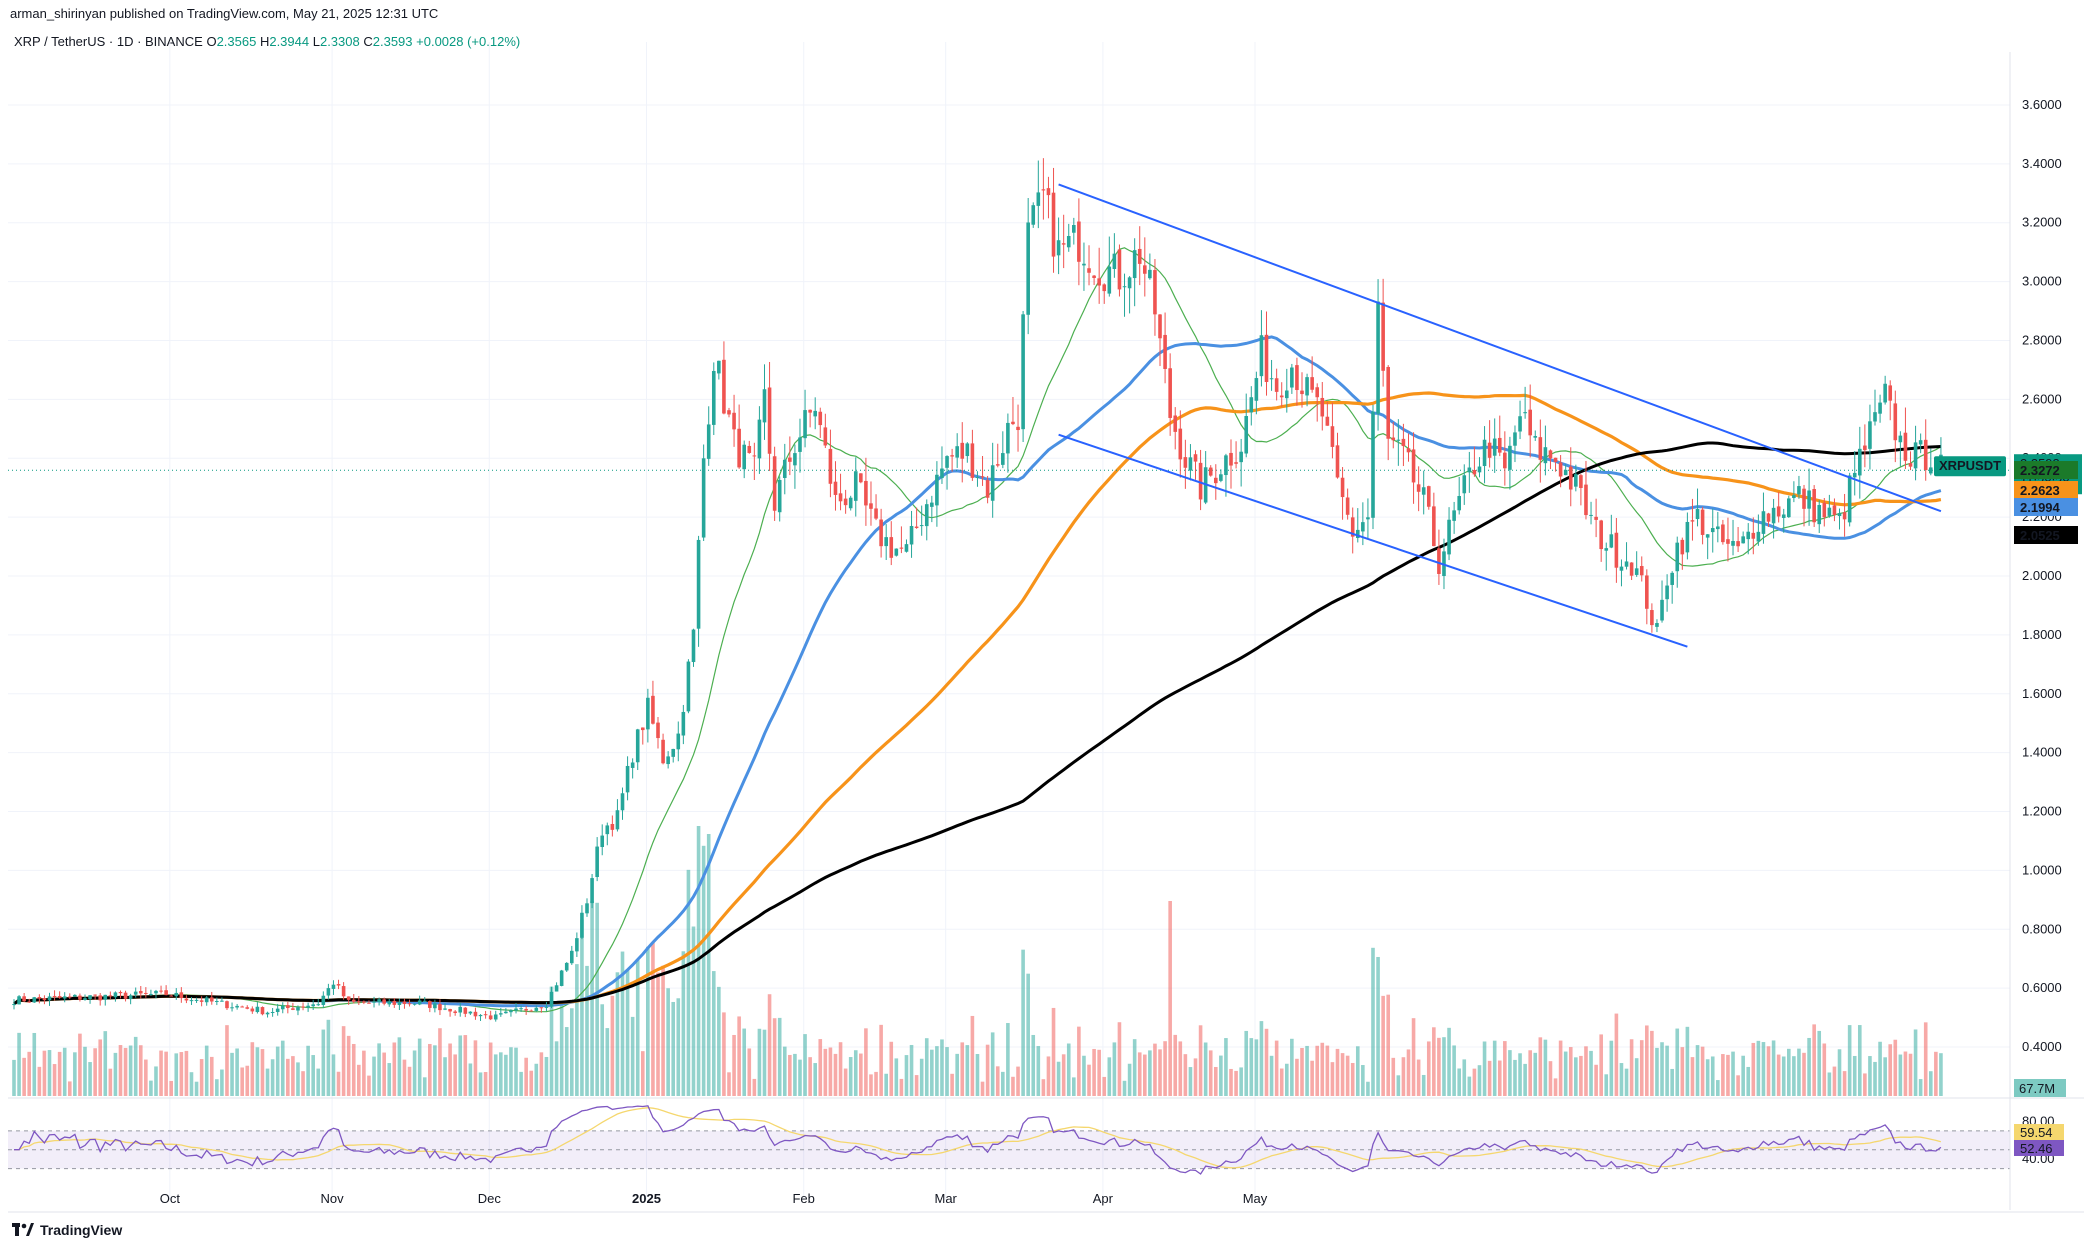  Describe the element at coordinates (2040, 535) in the screenshot. I see `ma-price-value: 2.0525` at that location.